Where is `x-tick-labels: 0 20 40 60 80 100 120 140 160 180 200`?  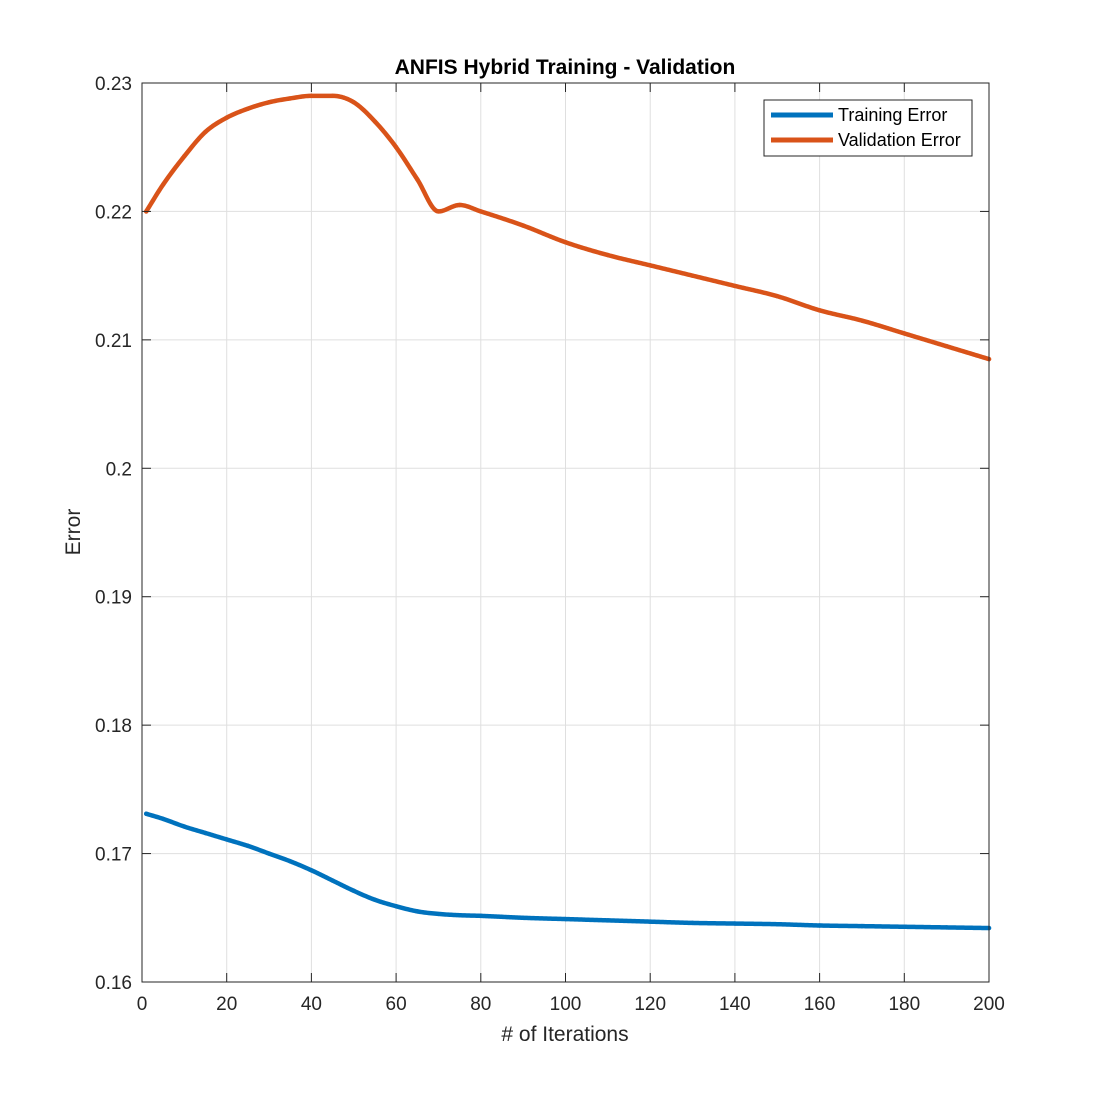 x-tick-labels: 0 20 40 60 80 100 120 140 160 180 200 is located at coordinates (571, 1004).